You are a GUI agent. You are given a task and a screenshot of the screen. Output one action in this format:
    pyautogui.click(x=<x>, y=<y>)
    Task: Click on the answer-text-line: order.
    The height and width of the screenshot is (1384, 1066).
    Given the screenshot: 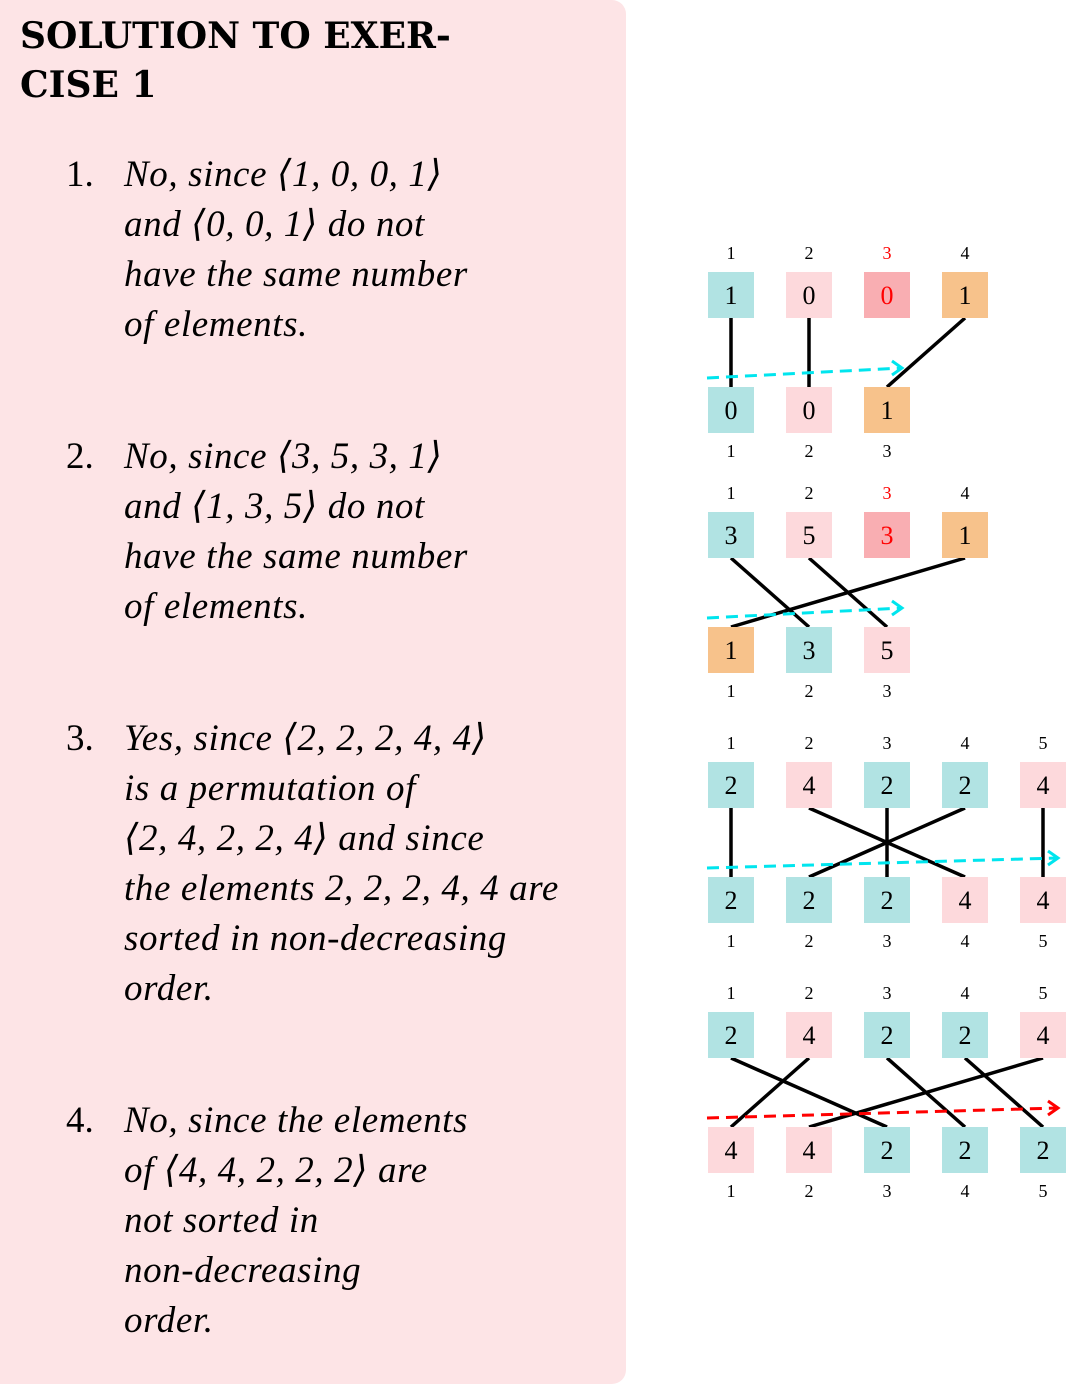 What is the action you would take?
    pyautogui.click(x=169, y=988)
    